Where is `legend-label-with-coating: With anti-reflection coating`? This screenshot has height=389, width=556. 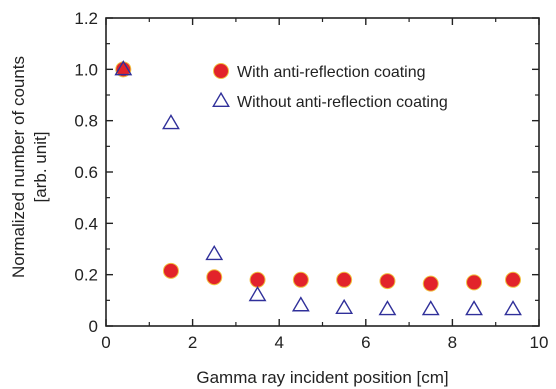 legend-label-with-coating: With anti-reflection coating is located at coordinates (331, 72).